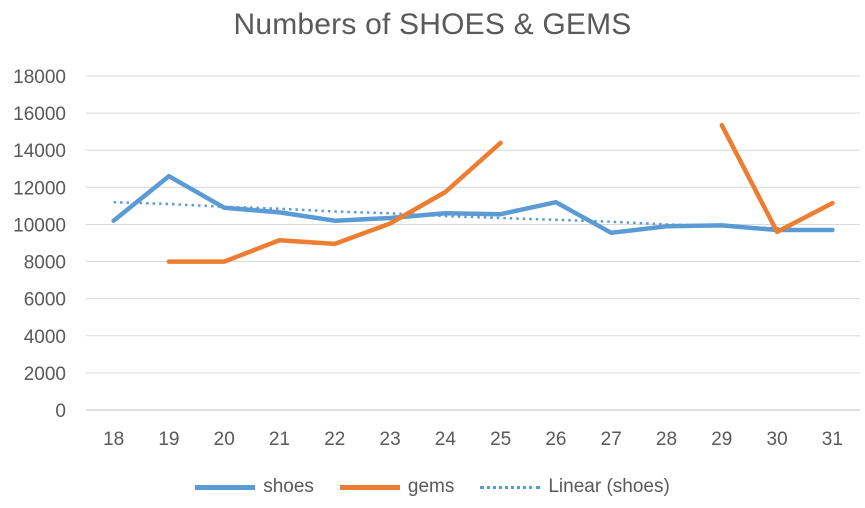 This screenshot has height=508, width=865. I want to click on legend-swatch-linear-shoes, so click(510, 487).